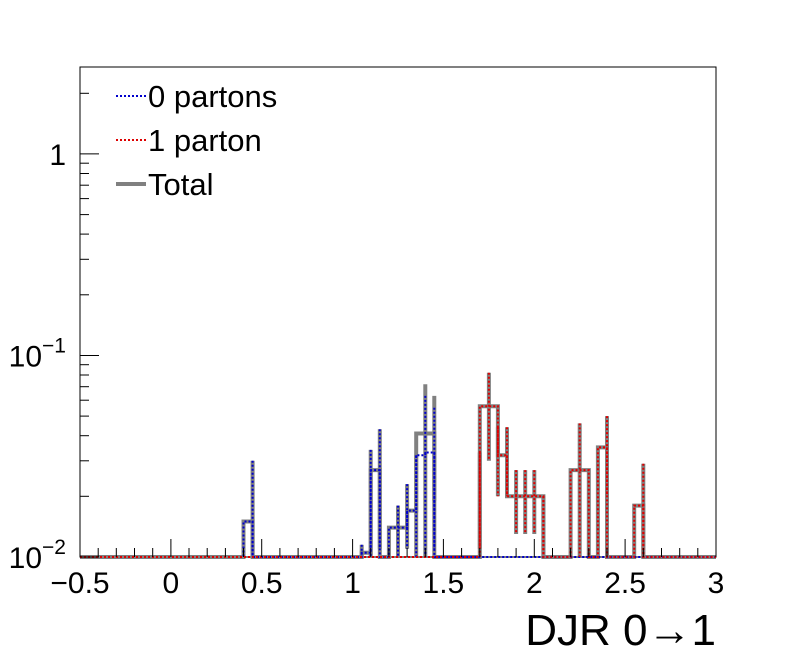 Image resolution: width=796 pixels, height=672 pixels. Describe the element at coordinates (37, 354) in the screenshot. I see `y-tick-label: 10⁻¹` at that location.